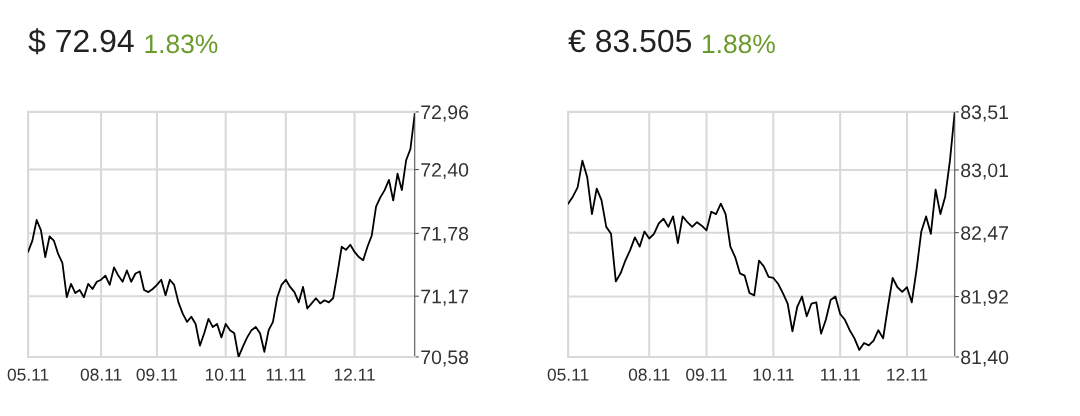 The height and width of the screenshot is (416, 1080). Describe the element at coordinates (445, 113) in the screenshot. I see `y-tick-label: 72,96` at that location.